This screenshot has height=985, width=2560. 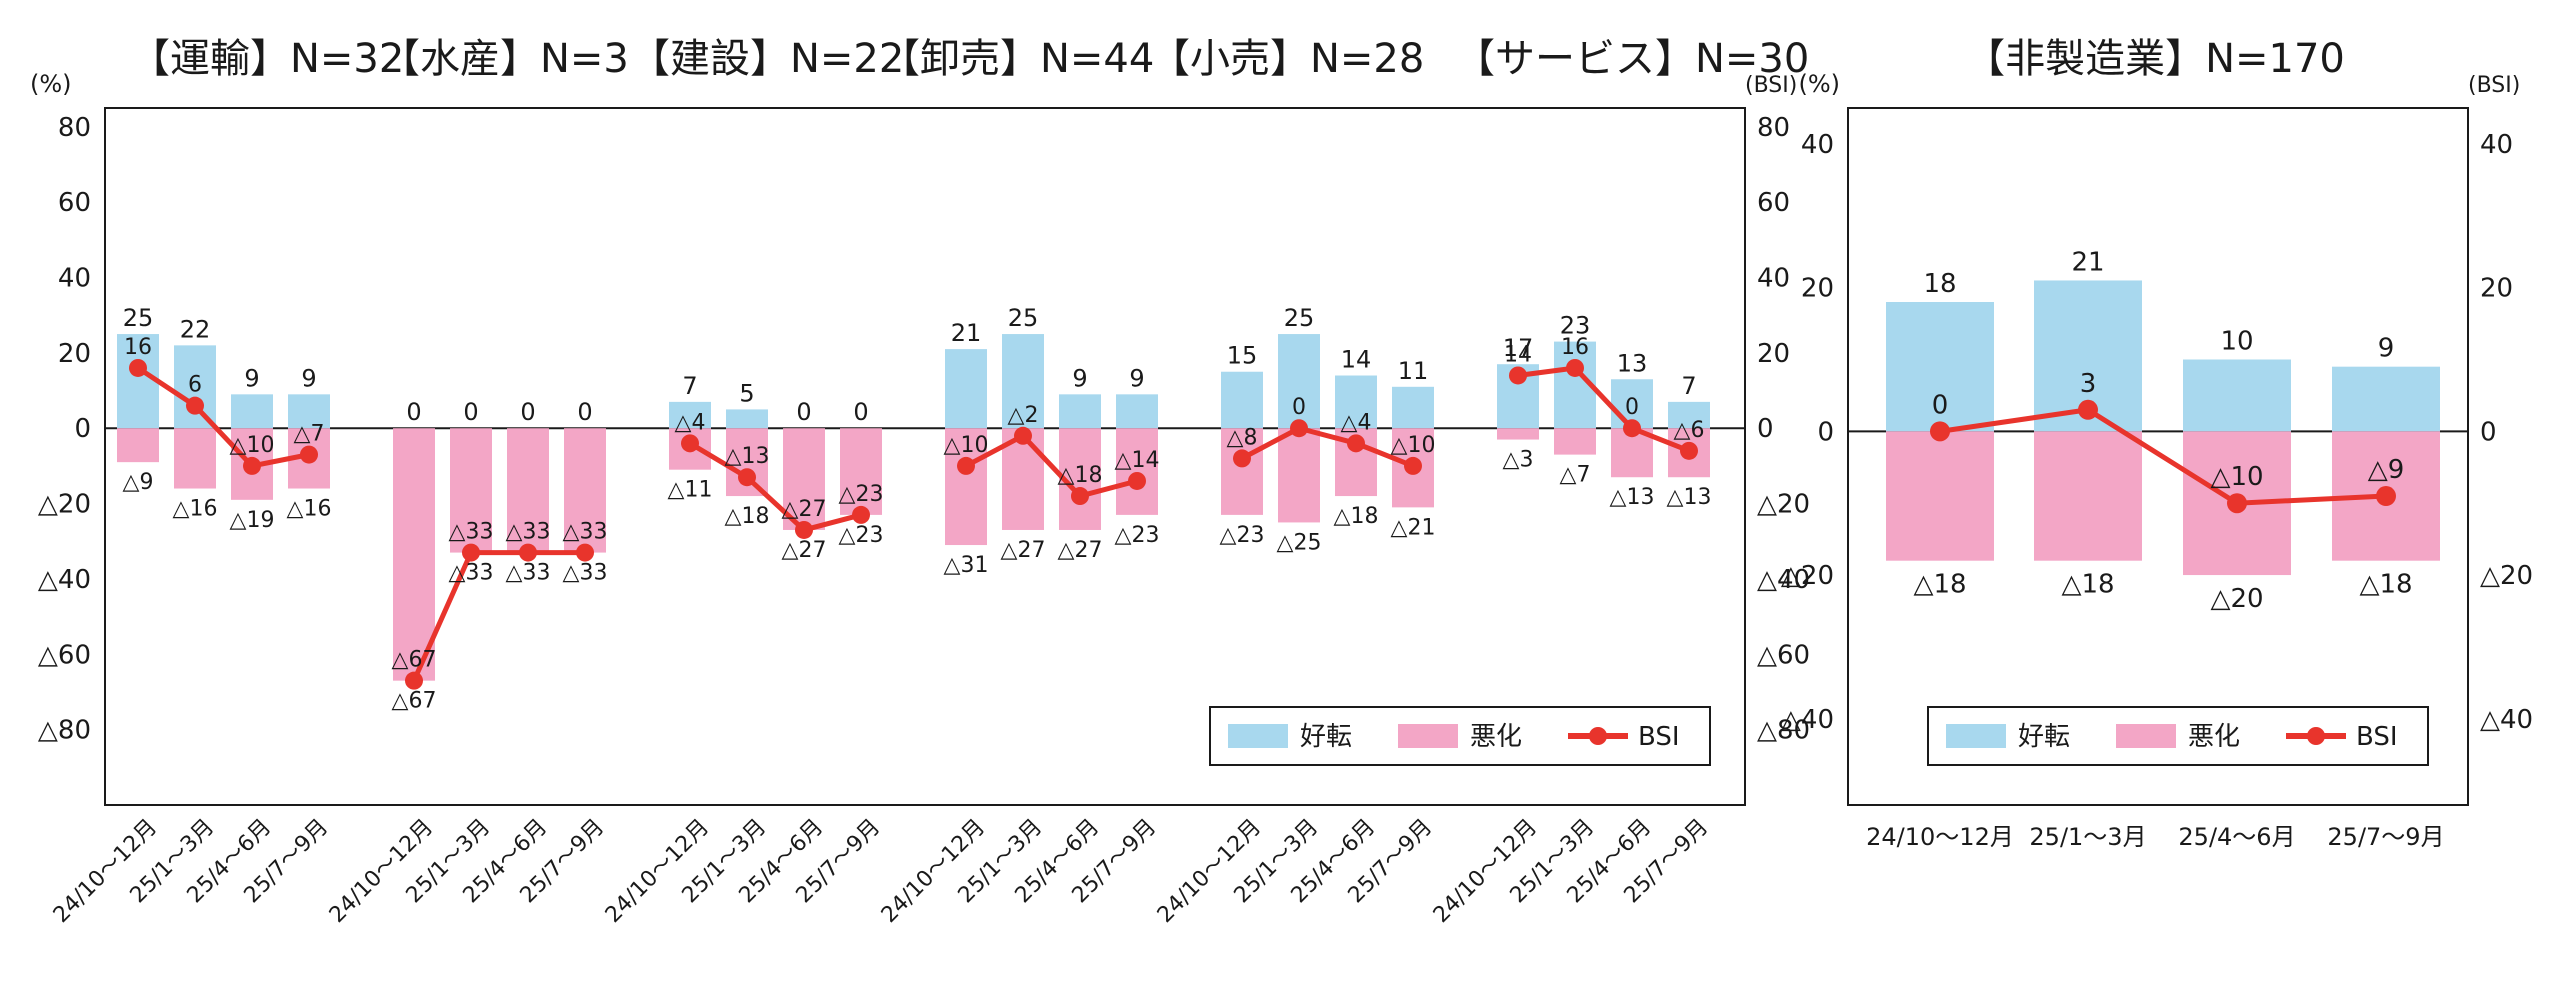 What do you see at coordinates (2044, 737) in the screenshot?
I see `right-legend-good-label: 好転` at bounding box center [2044, 737].